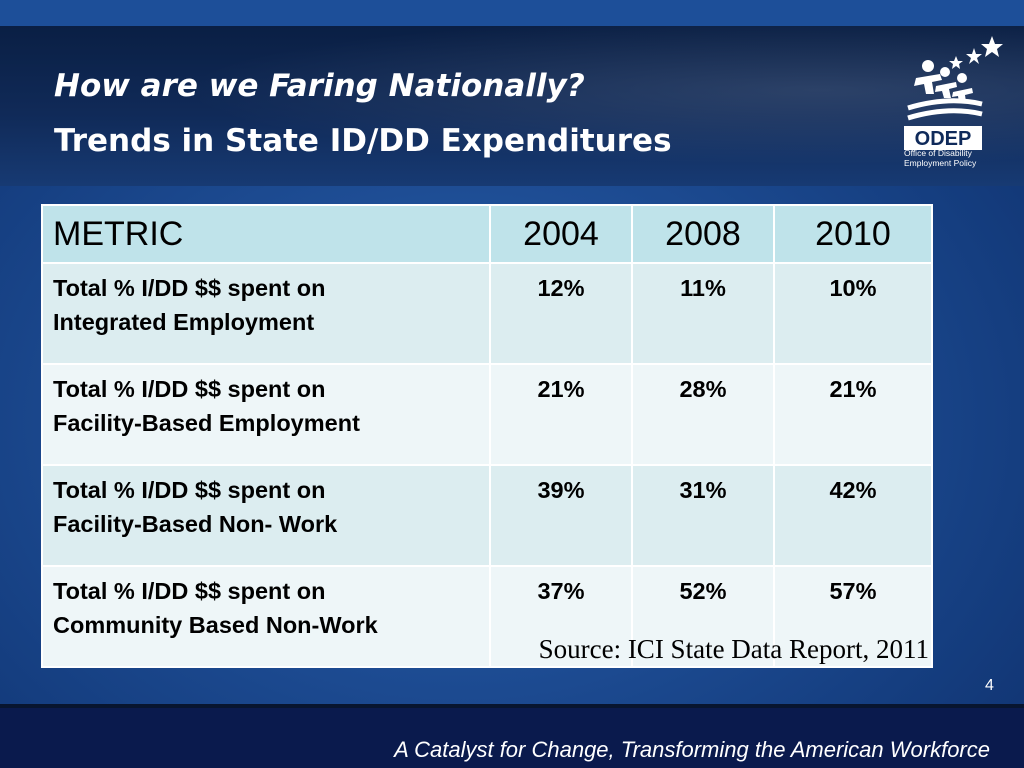  I want to click on footer-bar, so click(512, 738).